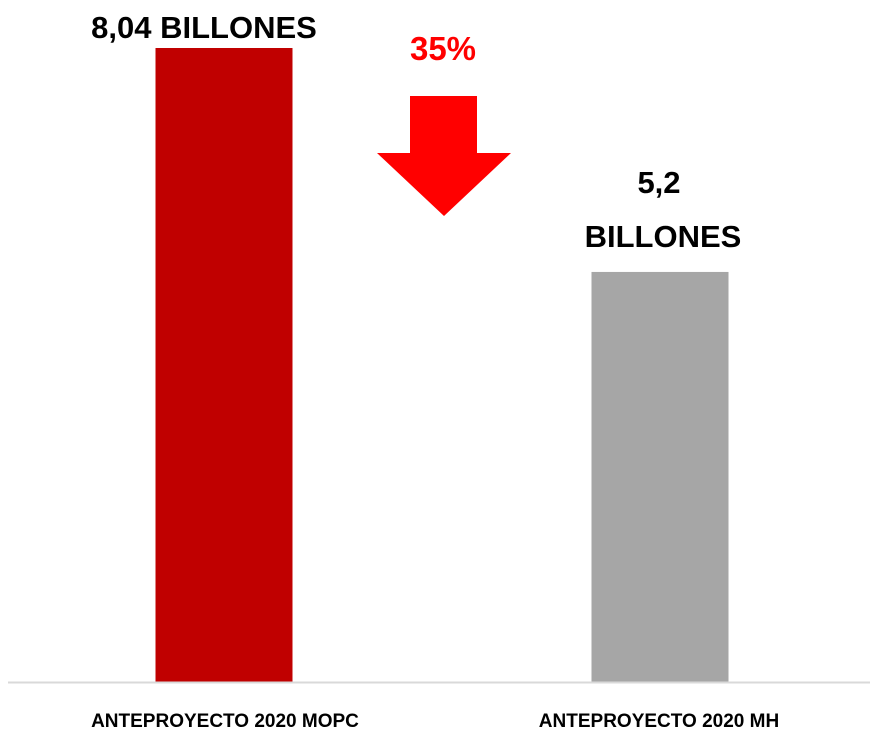 The height and width of the screenshot is (732, 873). What do you see at coordinates (444, 156) in the screenshot?
I see `down-arrow-icon` at bounding box center [444, 156].